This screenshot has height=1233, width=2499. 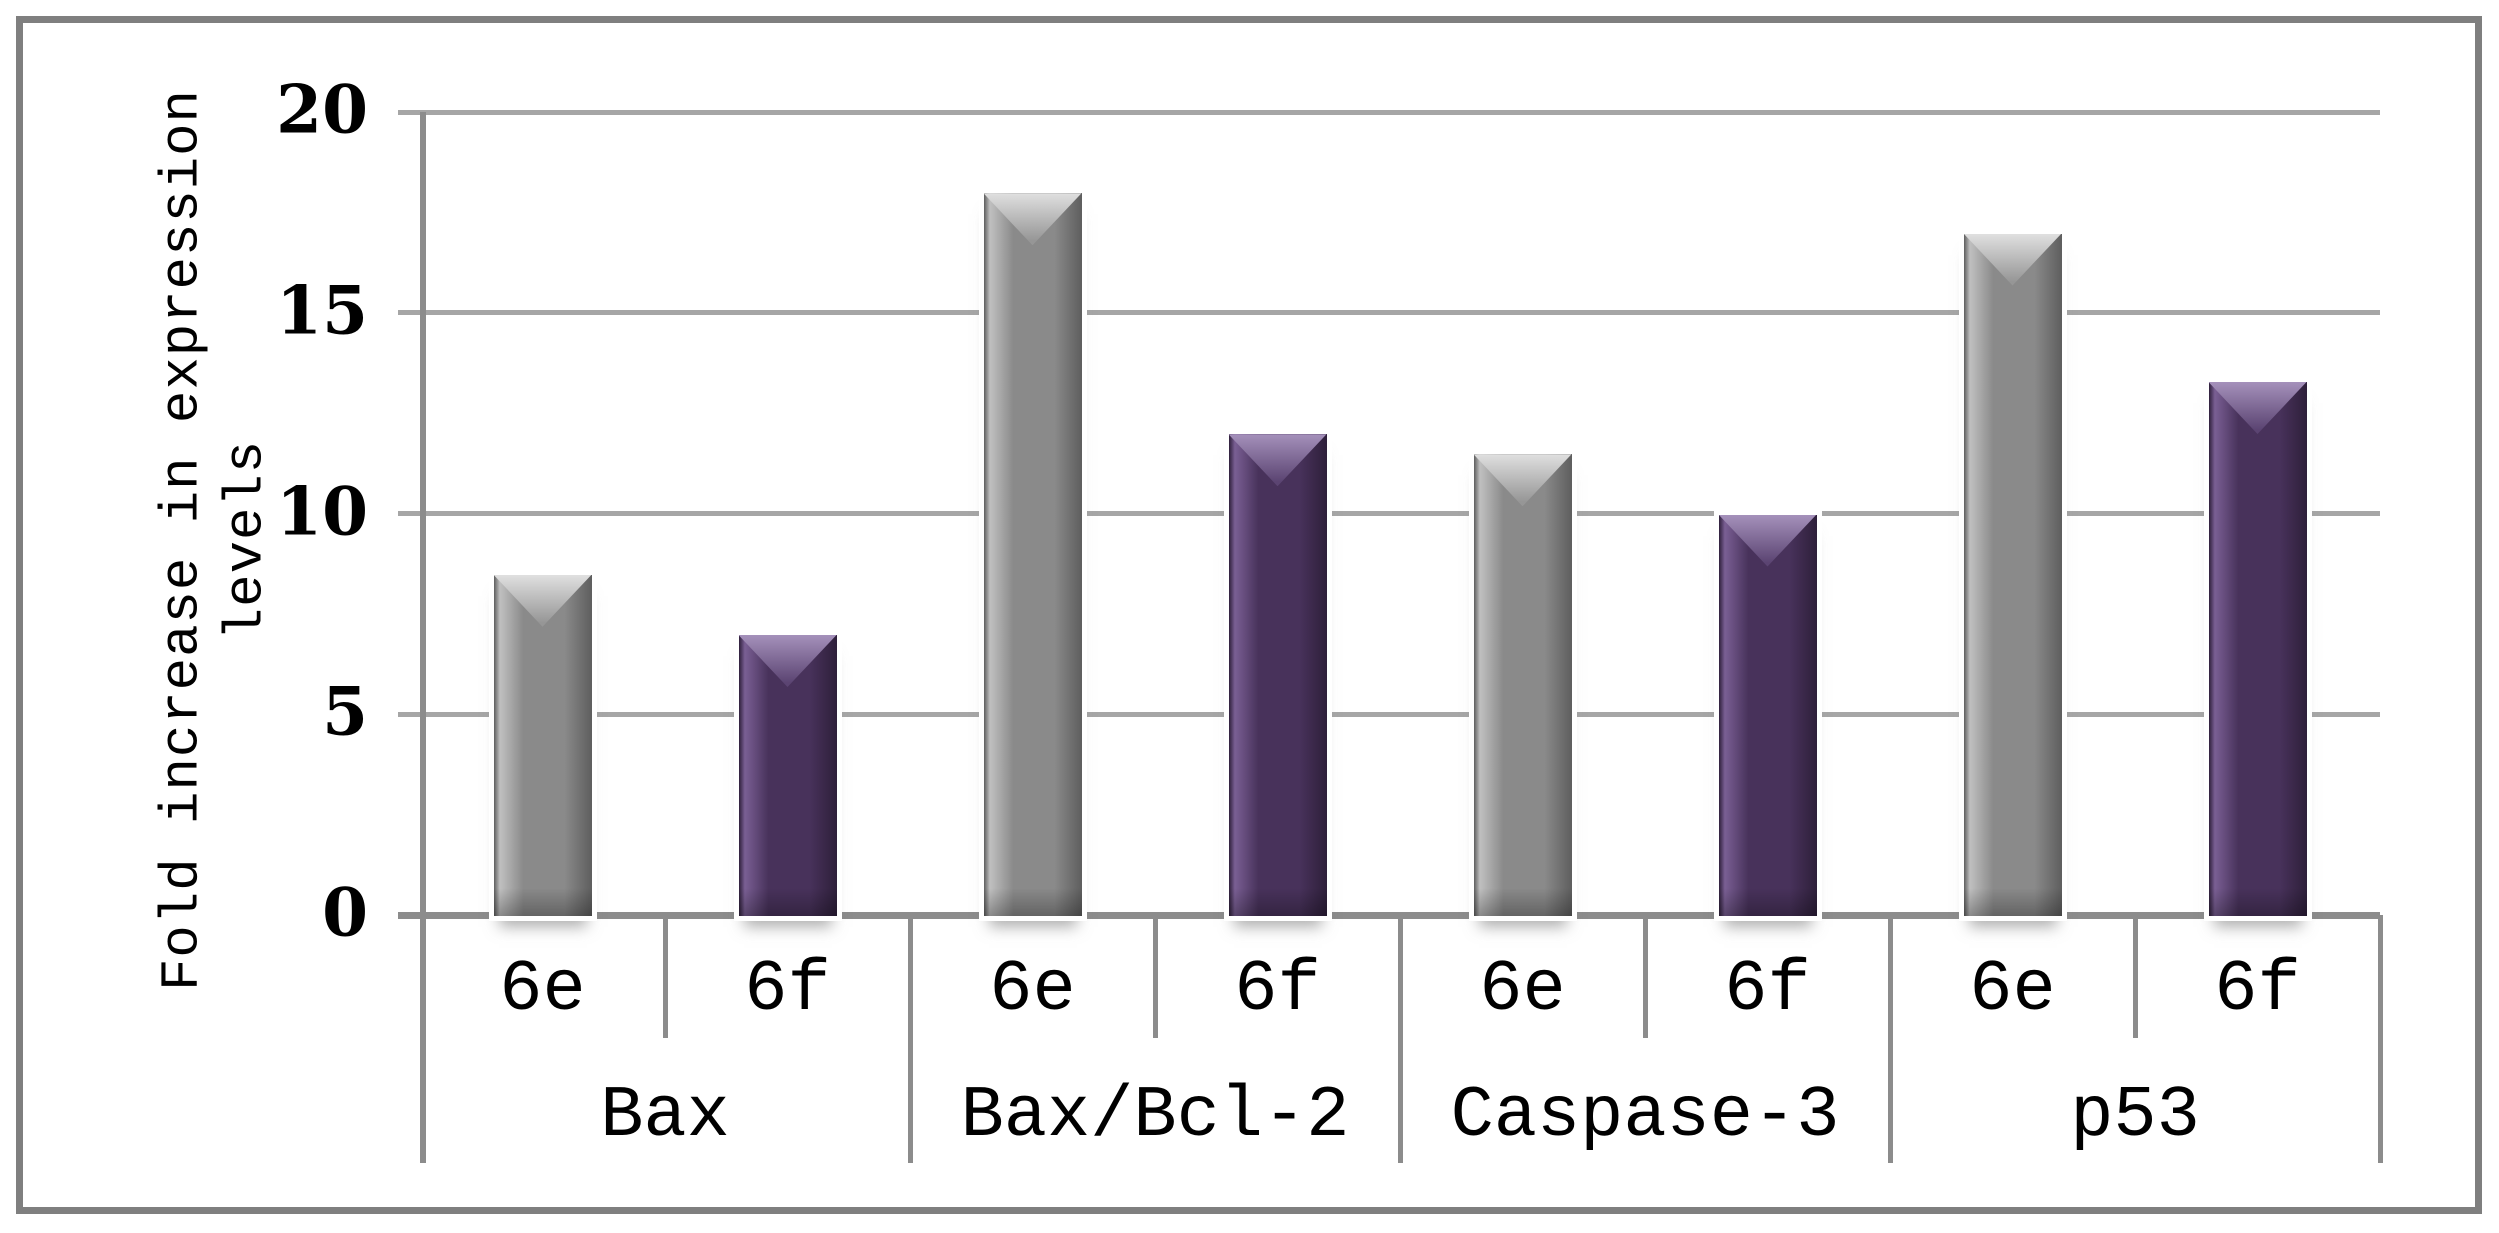 I want to click on bar-p53-6f, so click(x=2257, y=649).